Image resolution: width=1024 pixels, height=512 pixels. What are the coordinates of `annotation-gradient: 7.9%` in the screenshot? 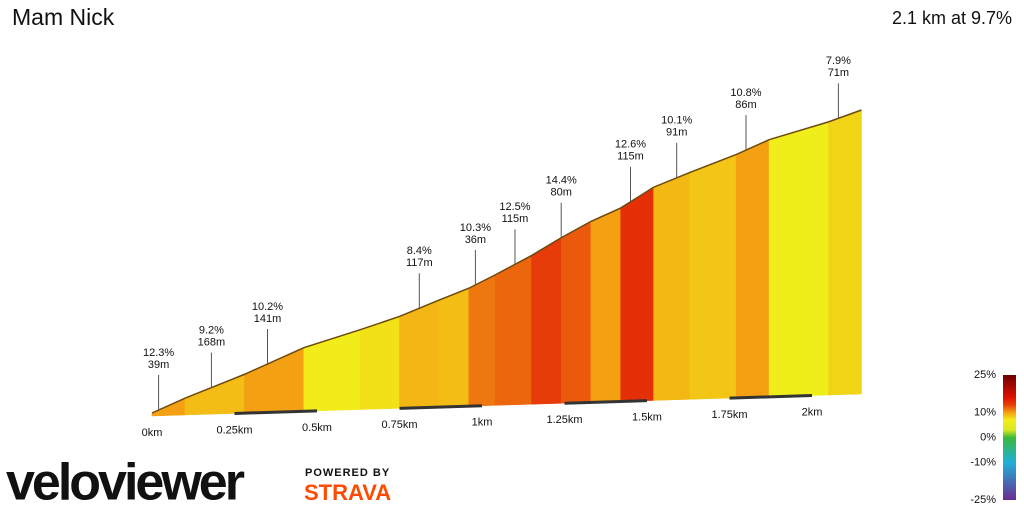 It's located at (838, 61).